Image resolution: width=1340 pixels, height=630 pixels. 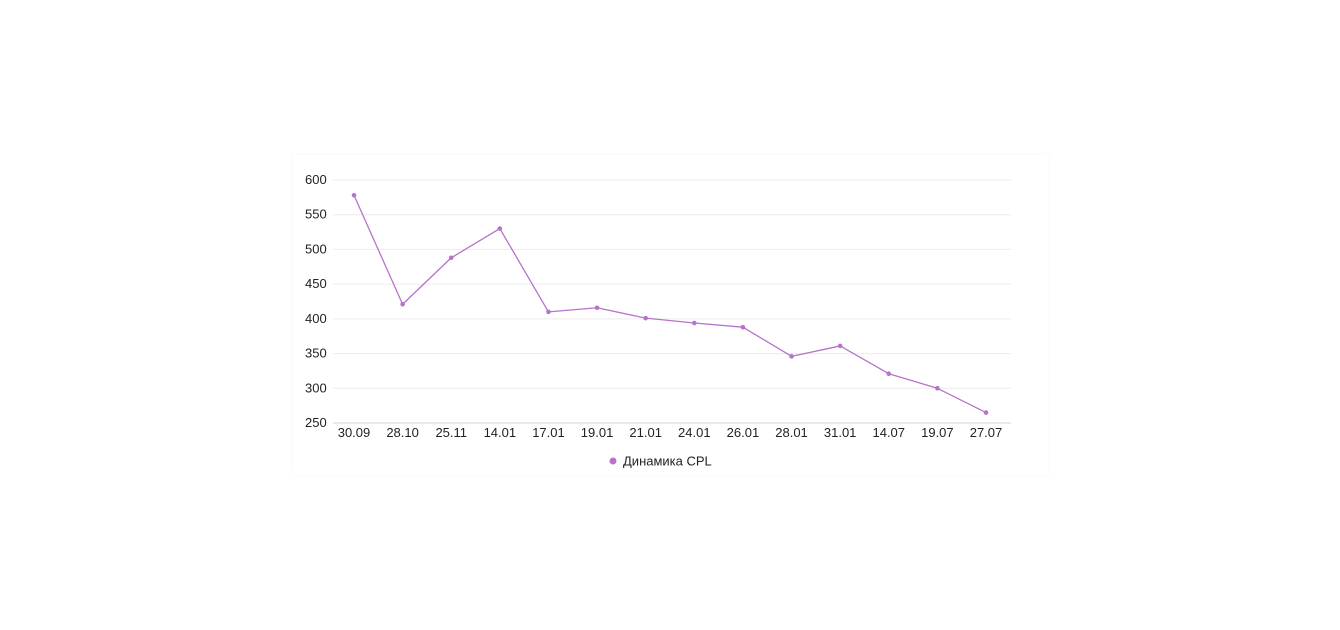 I want to click on x-tick-label: 19.01, so click(x=597, y=432).